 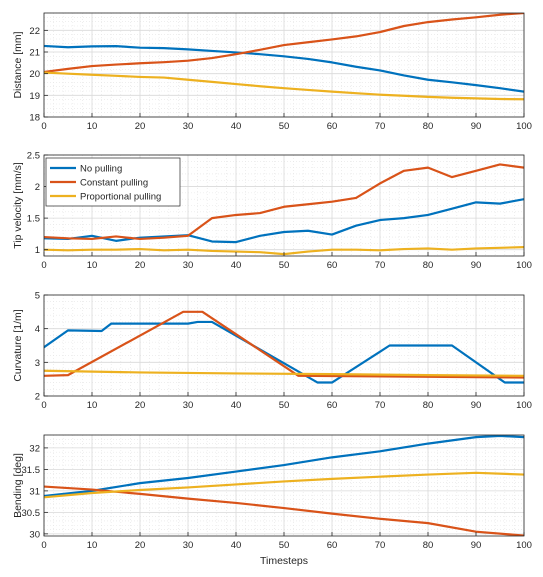 What do you see at coordinates (37, 329) in the screenshot?
I see `y-tick-label: 4` at bounding box center [37, 329].